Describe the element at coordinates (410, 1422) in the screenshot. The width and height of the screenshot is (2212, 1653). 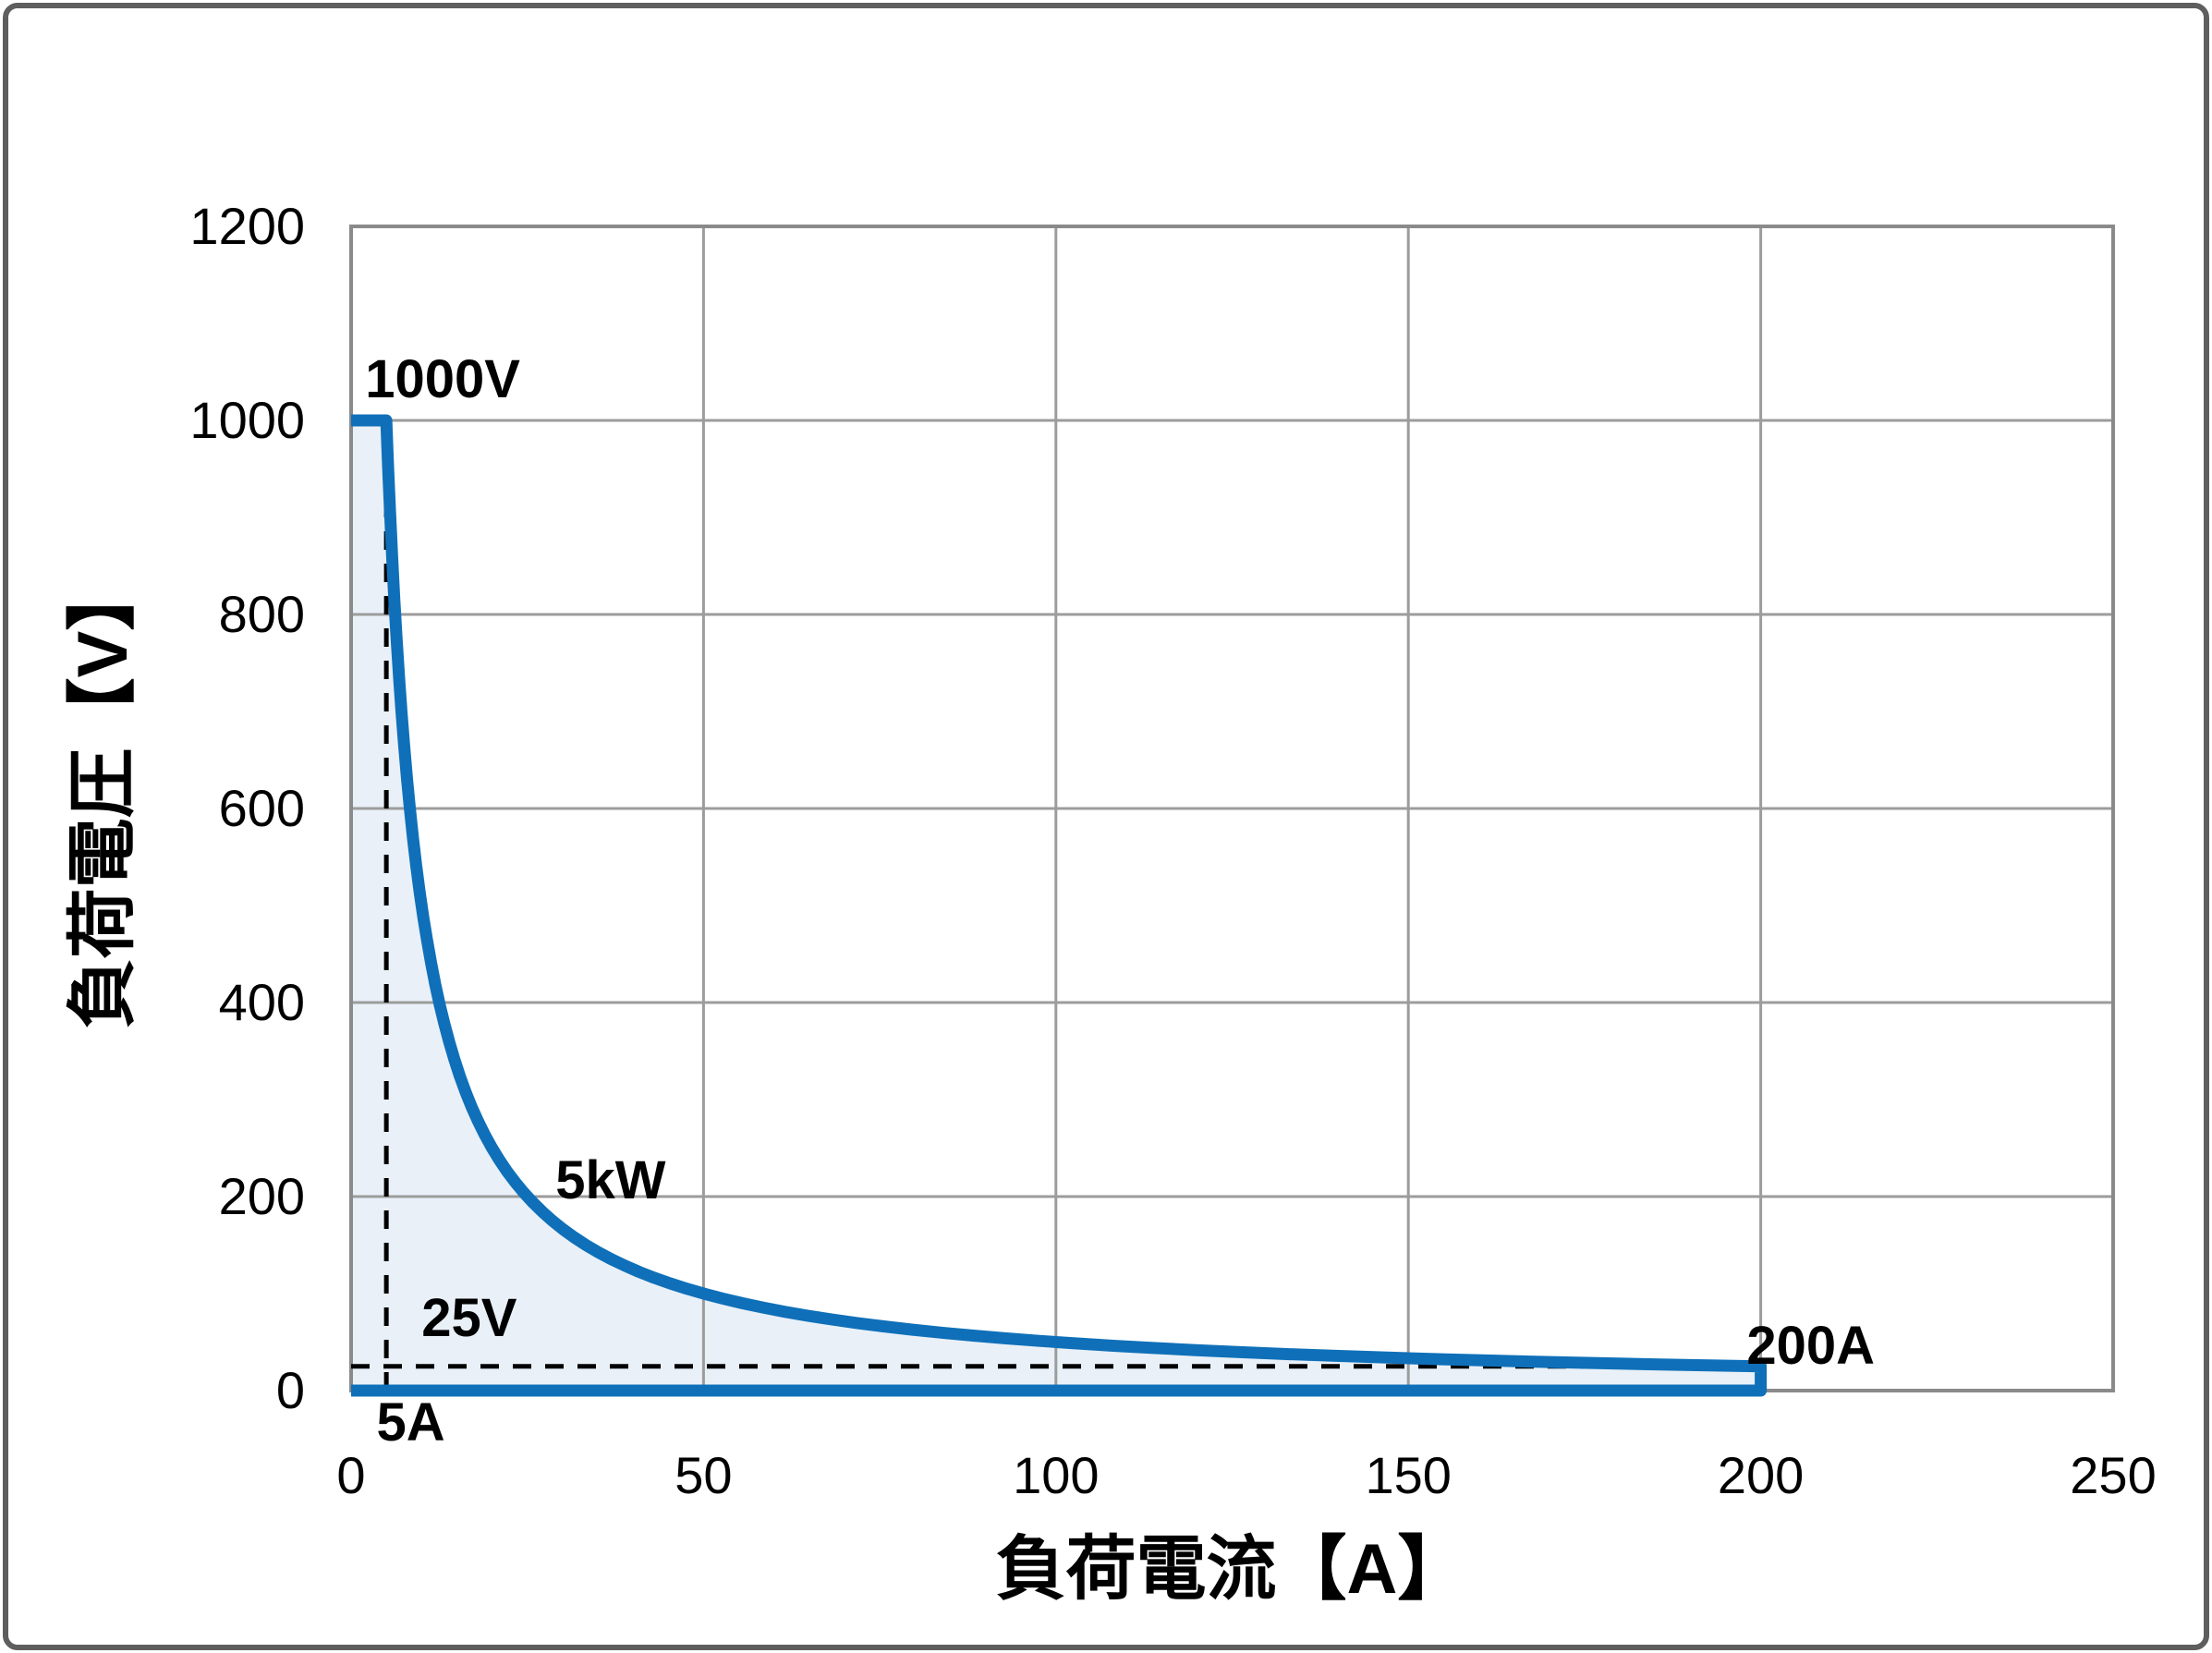
I see `annotation-5a: 5A` at that location.